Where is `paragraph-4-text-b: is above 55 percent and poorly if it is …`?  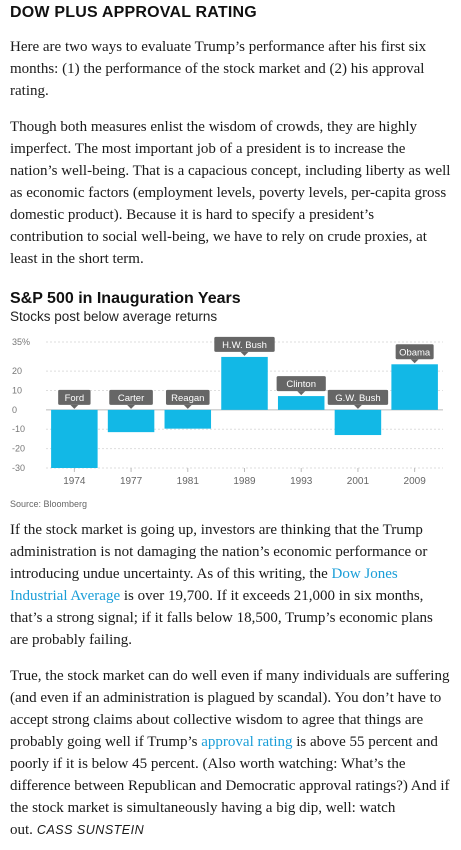
paragraph-4-text-b: is above 55 percent and poorly if it is … is located at coordinates (230, 786).